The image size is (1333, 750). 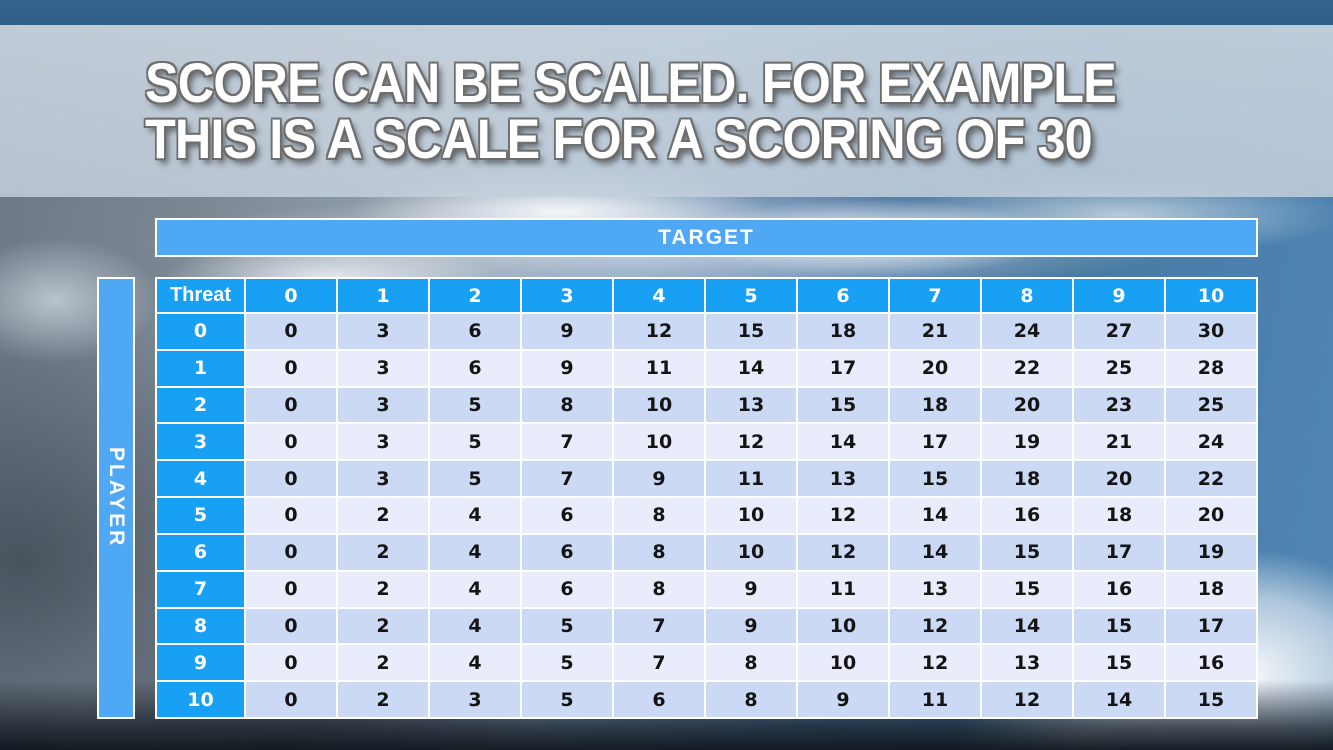 What do you see at coordinates (706, 237) in the screenshot?
I see `target-label: TARGET` at bounding box center [706, 237].